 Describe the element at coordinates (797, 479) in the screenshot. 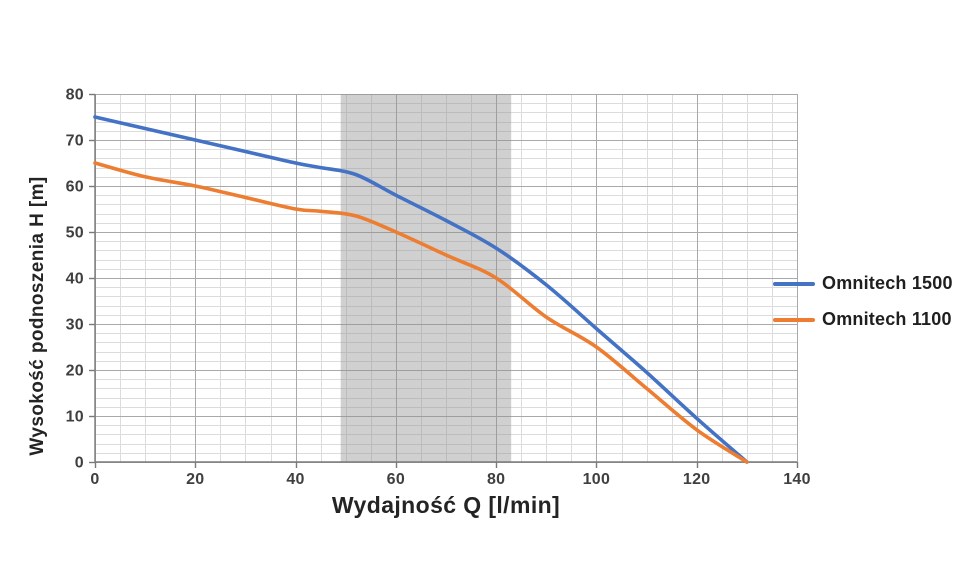

I see `x-tick-label: 140` at that location.